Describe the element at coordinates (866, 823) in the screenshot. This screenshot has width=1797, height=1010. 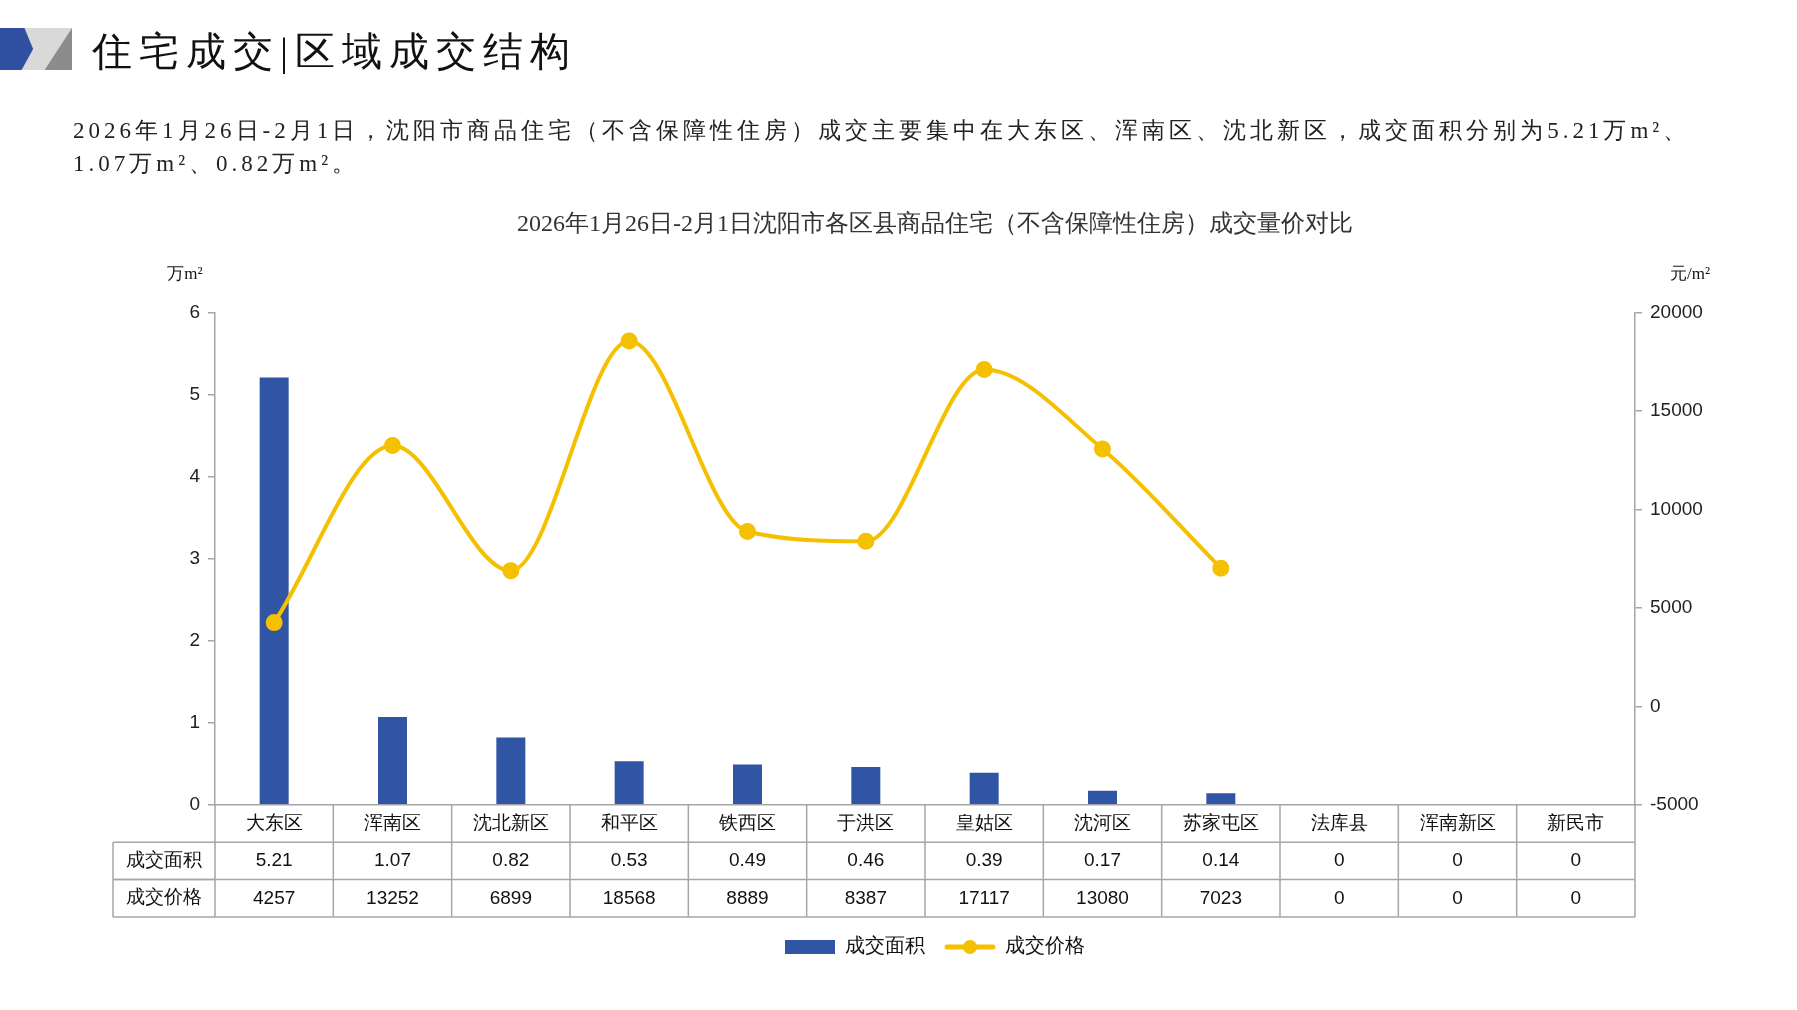
I see `x-tick-label: 于洪区` at that location.